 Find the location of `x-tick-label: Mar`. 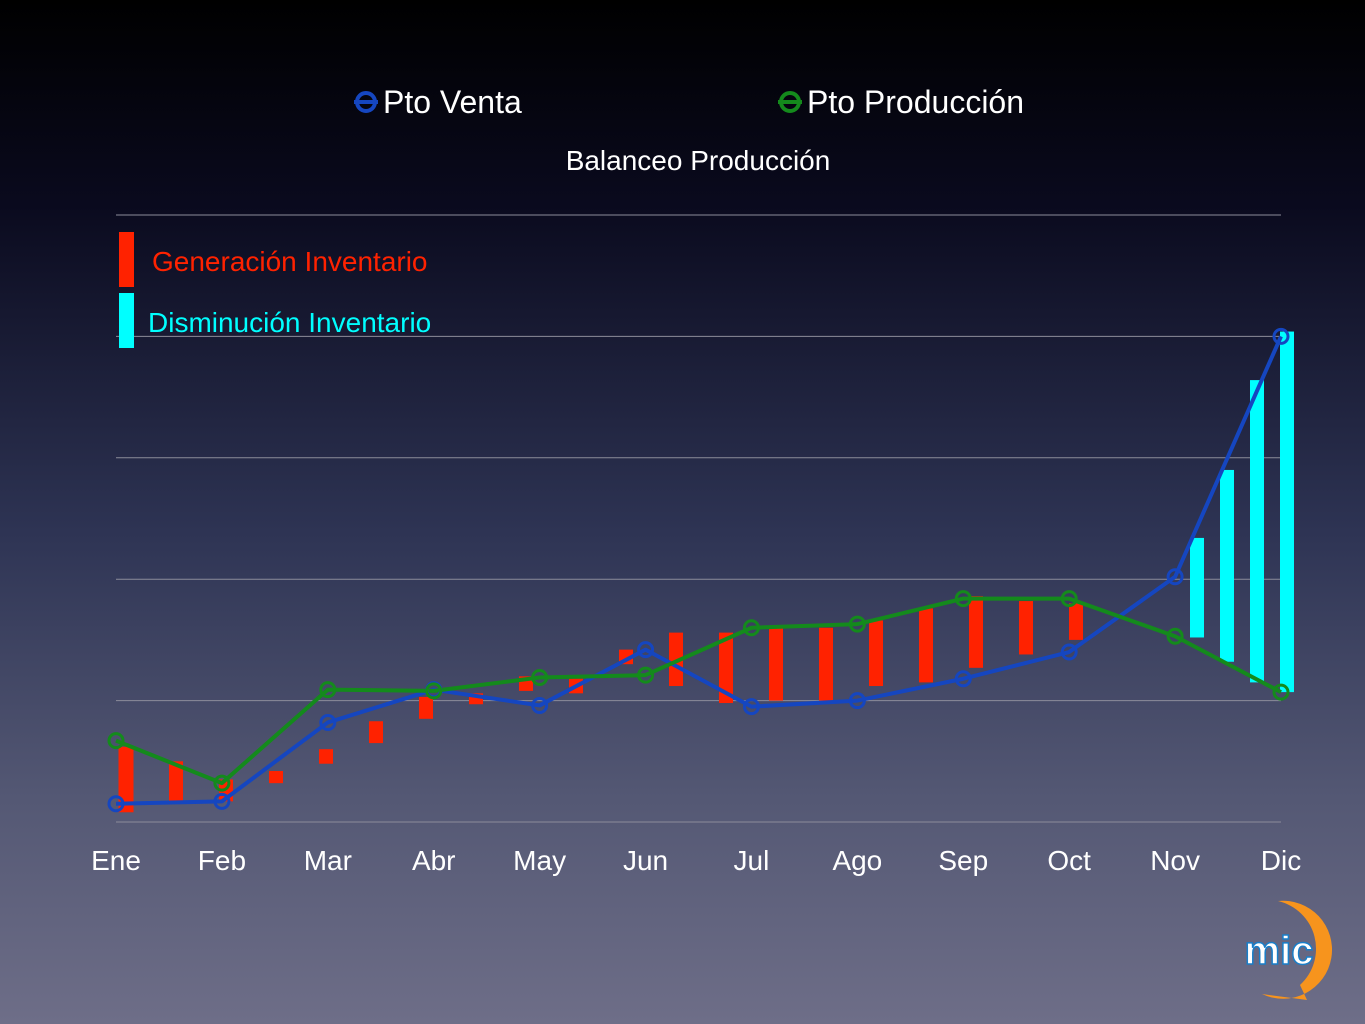

x-tick-label: Mar is located at coordinates (328, 860).